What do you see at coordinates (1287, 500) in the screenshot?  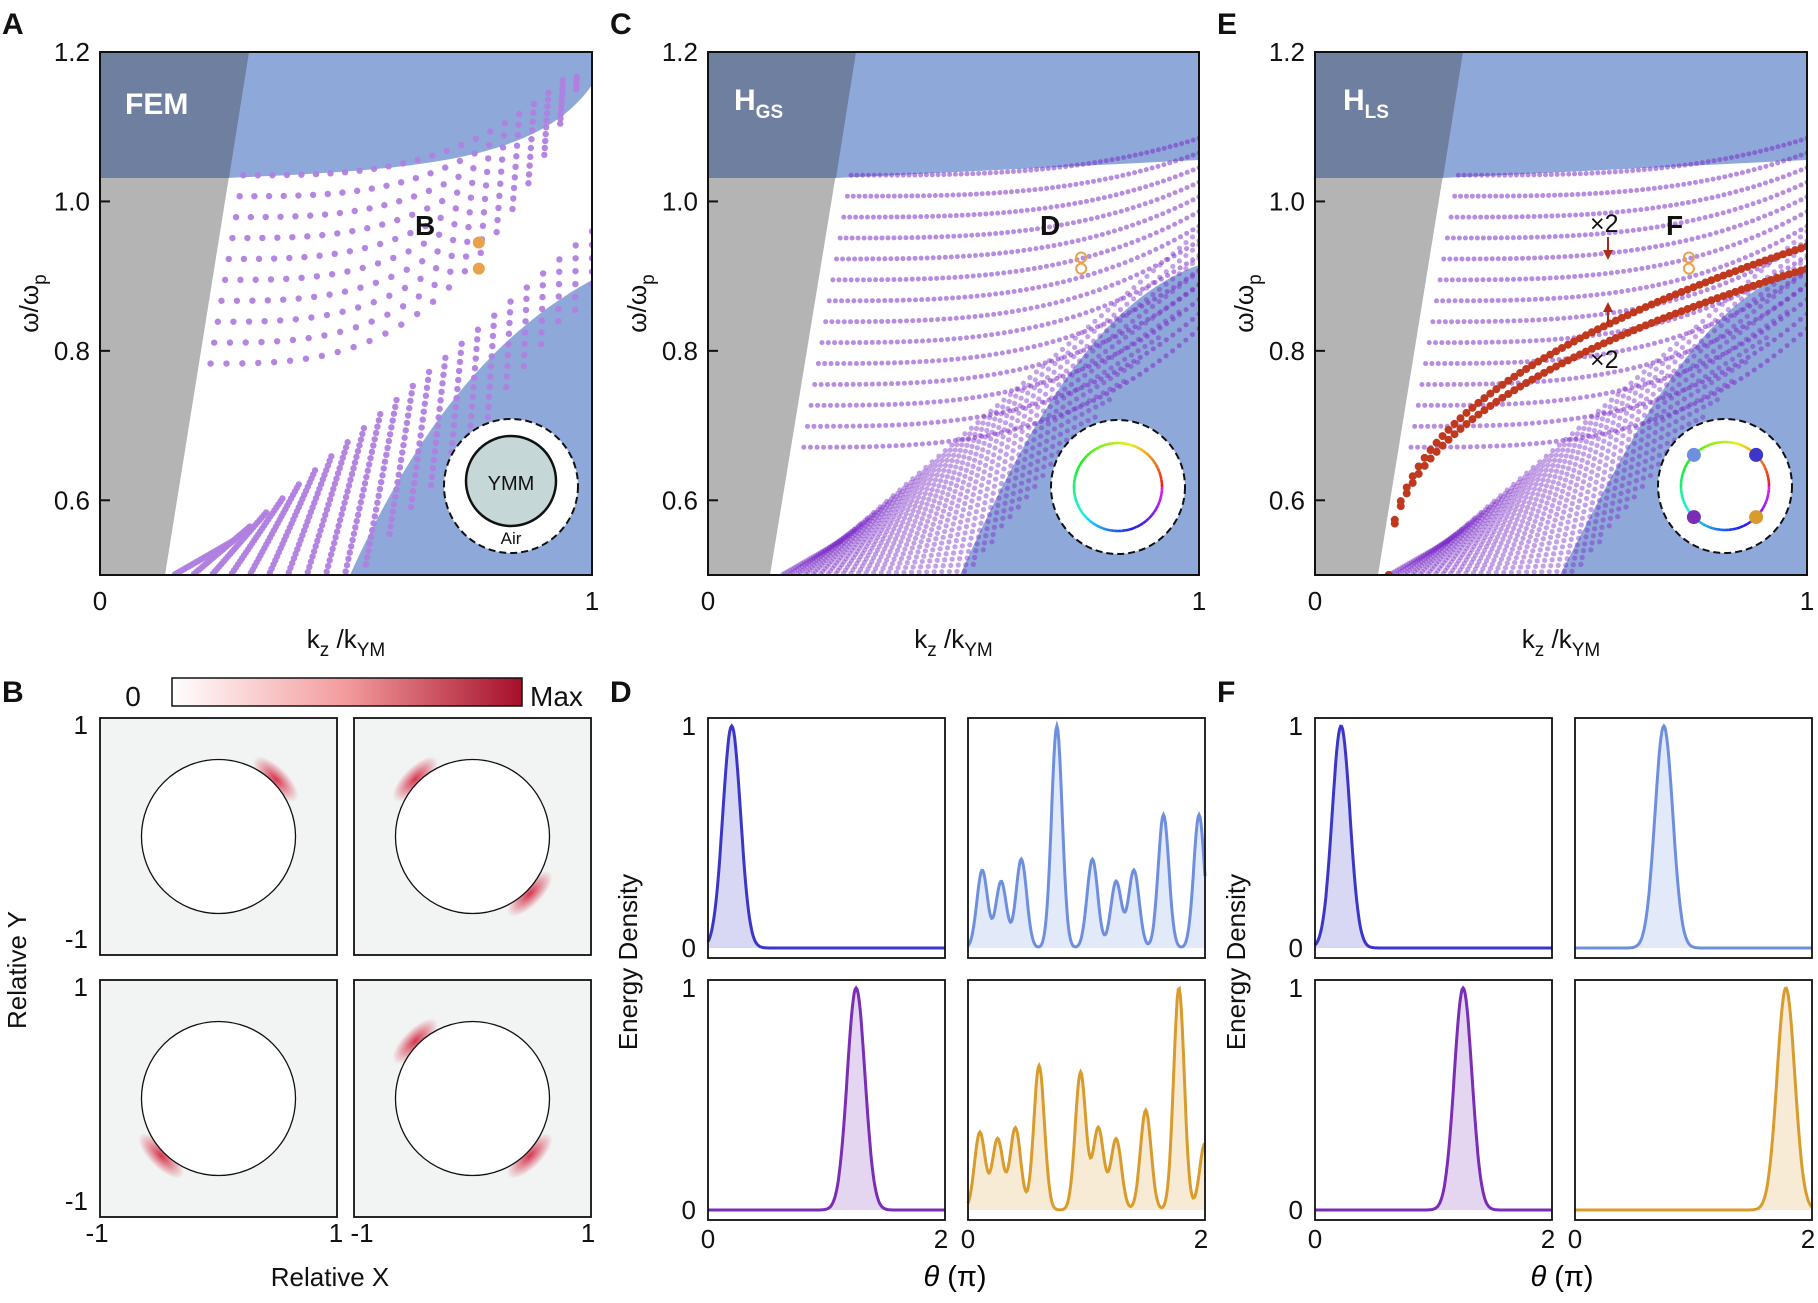 I see `y-tick-label: 0.6` at bounding box center [1287, 500].